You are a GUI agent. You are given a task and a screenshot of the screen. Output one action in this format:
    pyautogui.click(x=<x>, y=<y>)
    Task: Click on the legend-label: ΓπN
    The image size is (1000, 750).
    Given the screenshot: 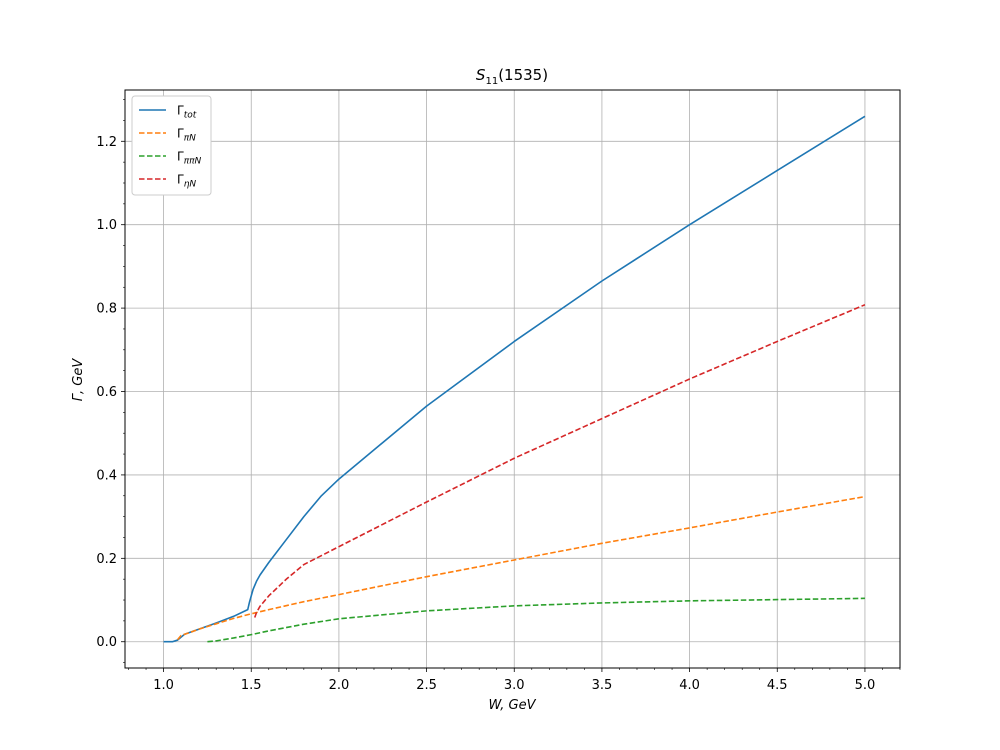 What is the action you would take?
    pyautogui.click(x=186, y=135)
    